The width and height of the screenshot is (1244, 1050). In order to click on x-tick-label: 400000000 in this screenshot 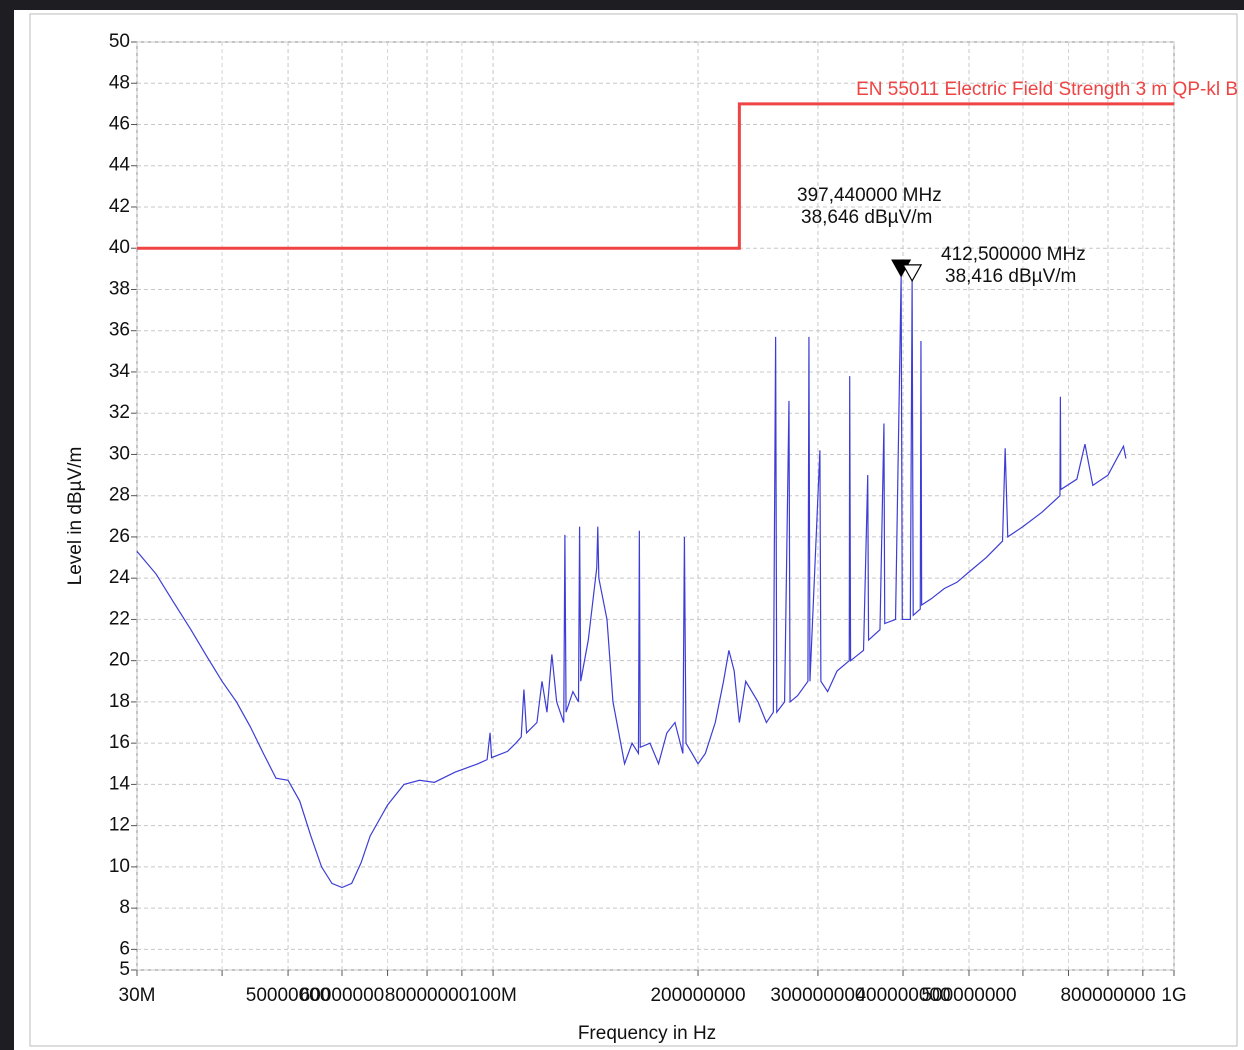, I will do `click(902, 995)`.